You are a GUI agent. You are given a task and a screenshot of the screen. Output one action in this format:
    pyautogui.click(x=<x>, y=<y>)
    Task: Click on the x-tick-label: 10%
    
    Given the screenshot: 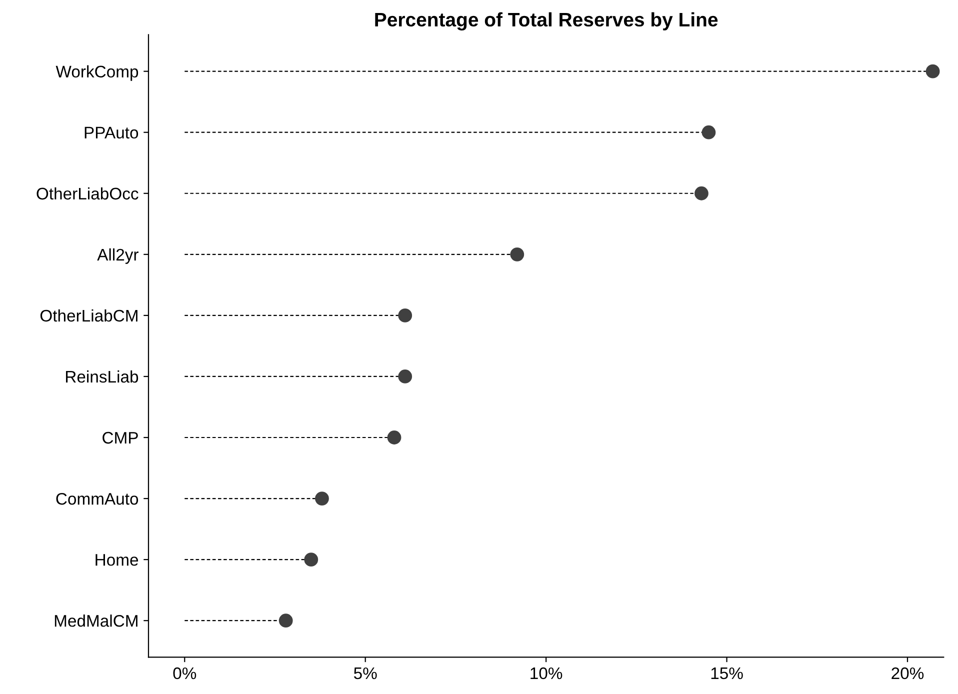 What is the action you would take?
    pyautogui.click(x=546, y=673)
    